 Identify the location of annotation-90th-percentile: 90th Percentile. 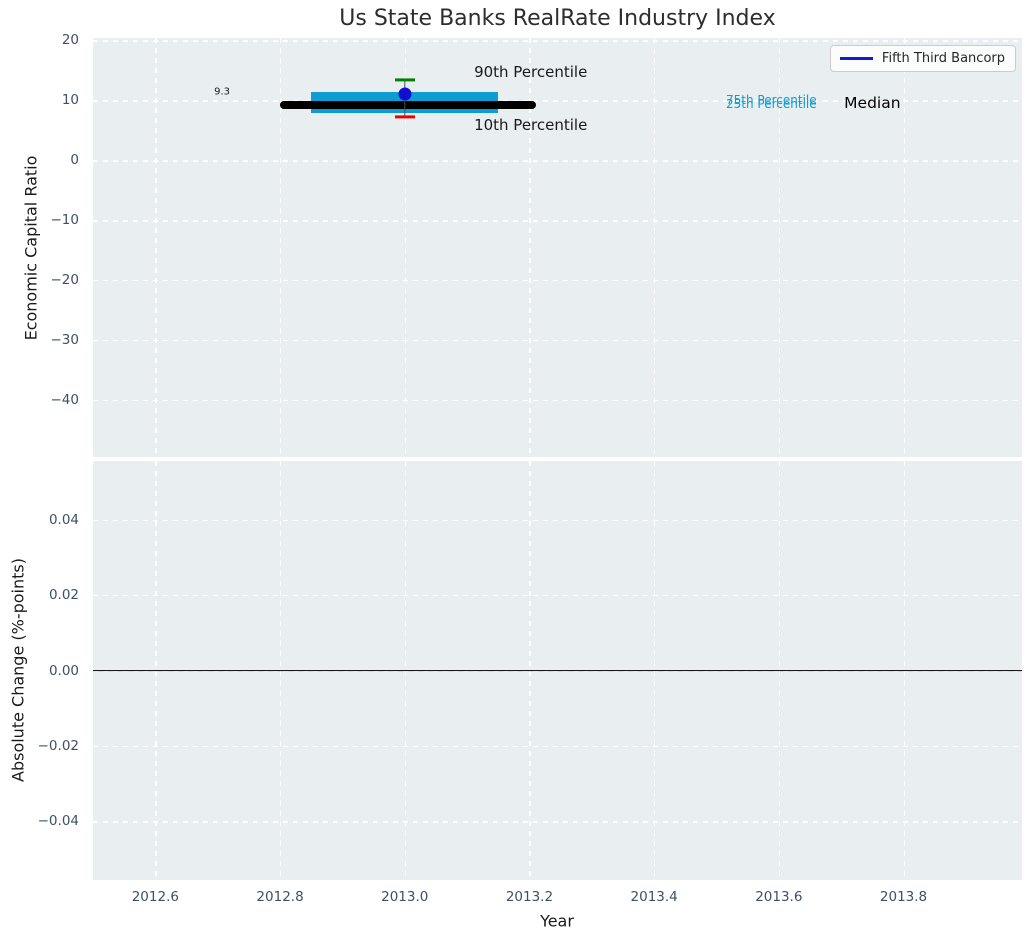
(531, 72).